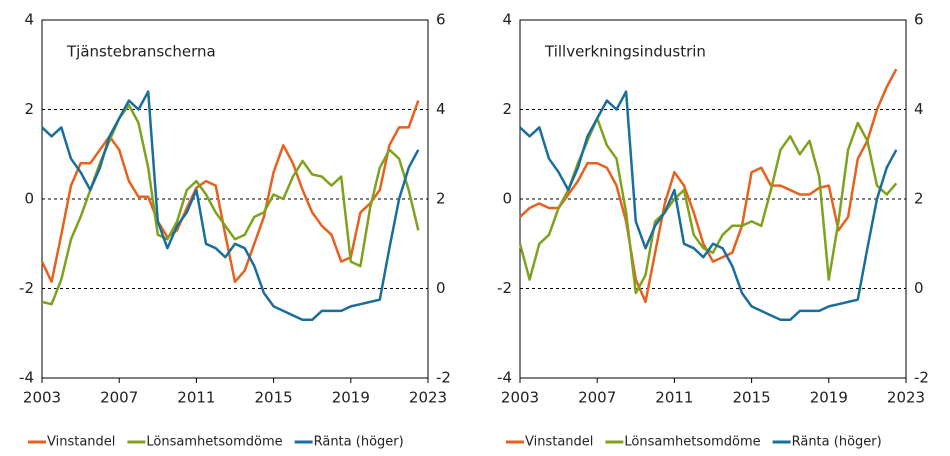  What do you see at coordinates (625, 52) in the screenshot?
I see `panel-title: Tillverkningsindustrin` at bounding box center [625, 52].